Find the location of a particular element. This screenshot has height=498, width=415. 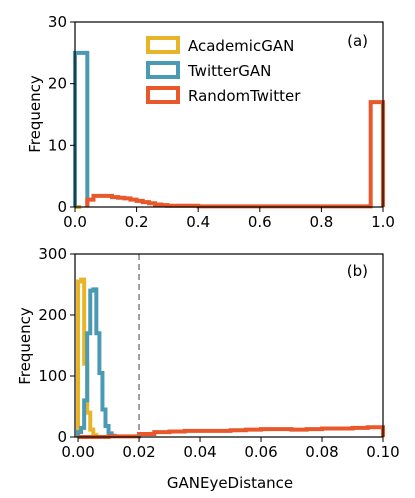

x-tick-label: 0.0 is located at coordinates (75, 222).